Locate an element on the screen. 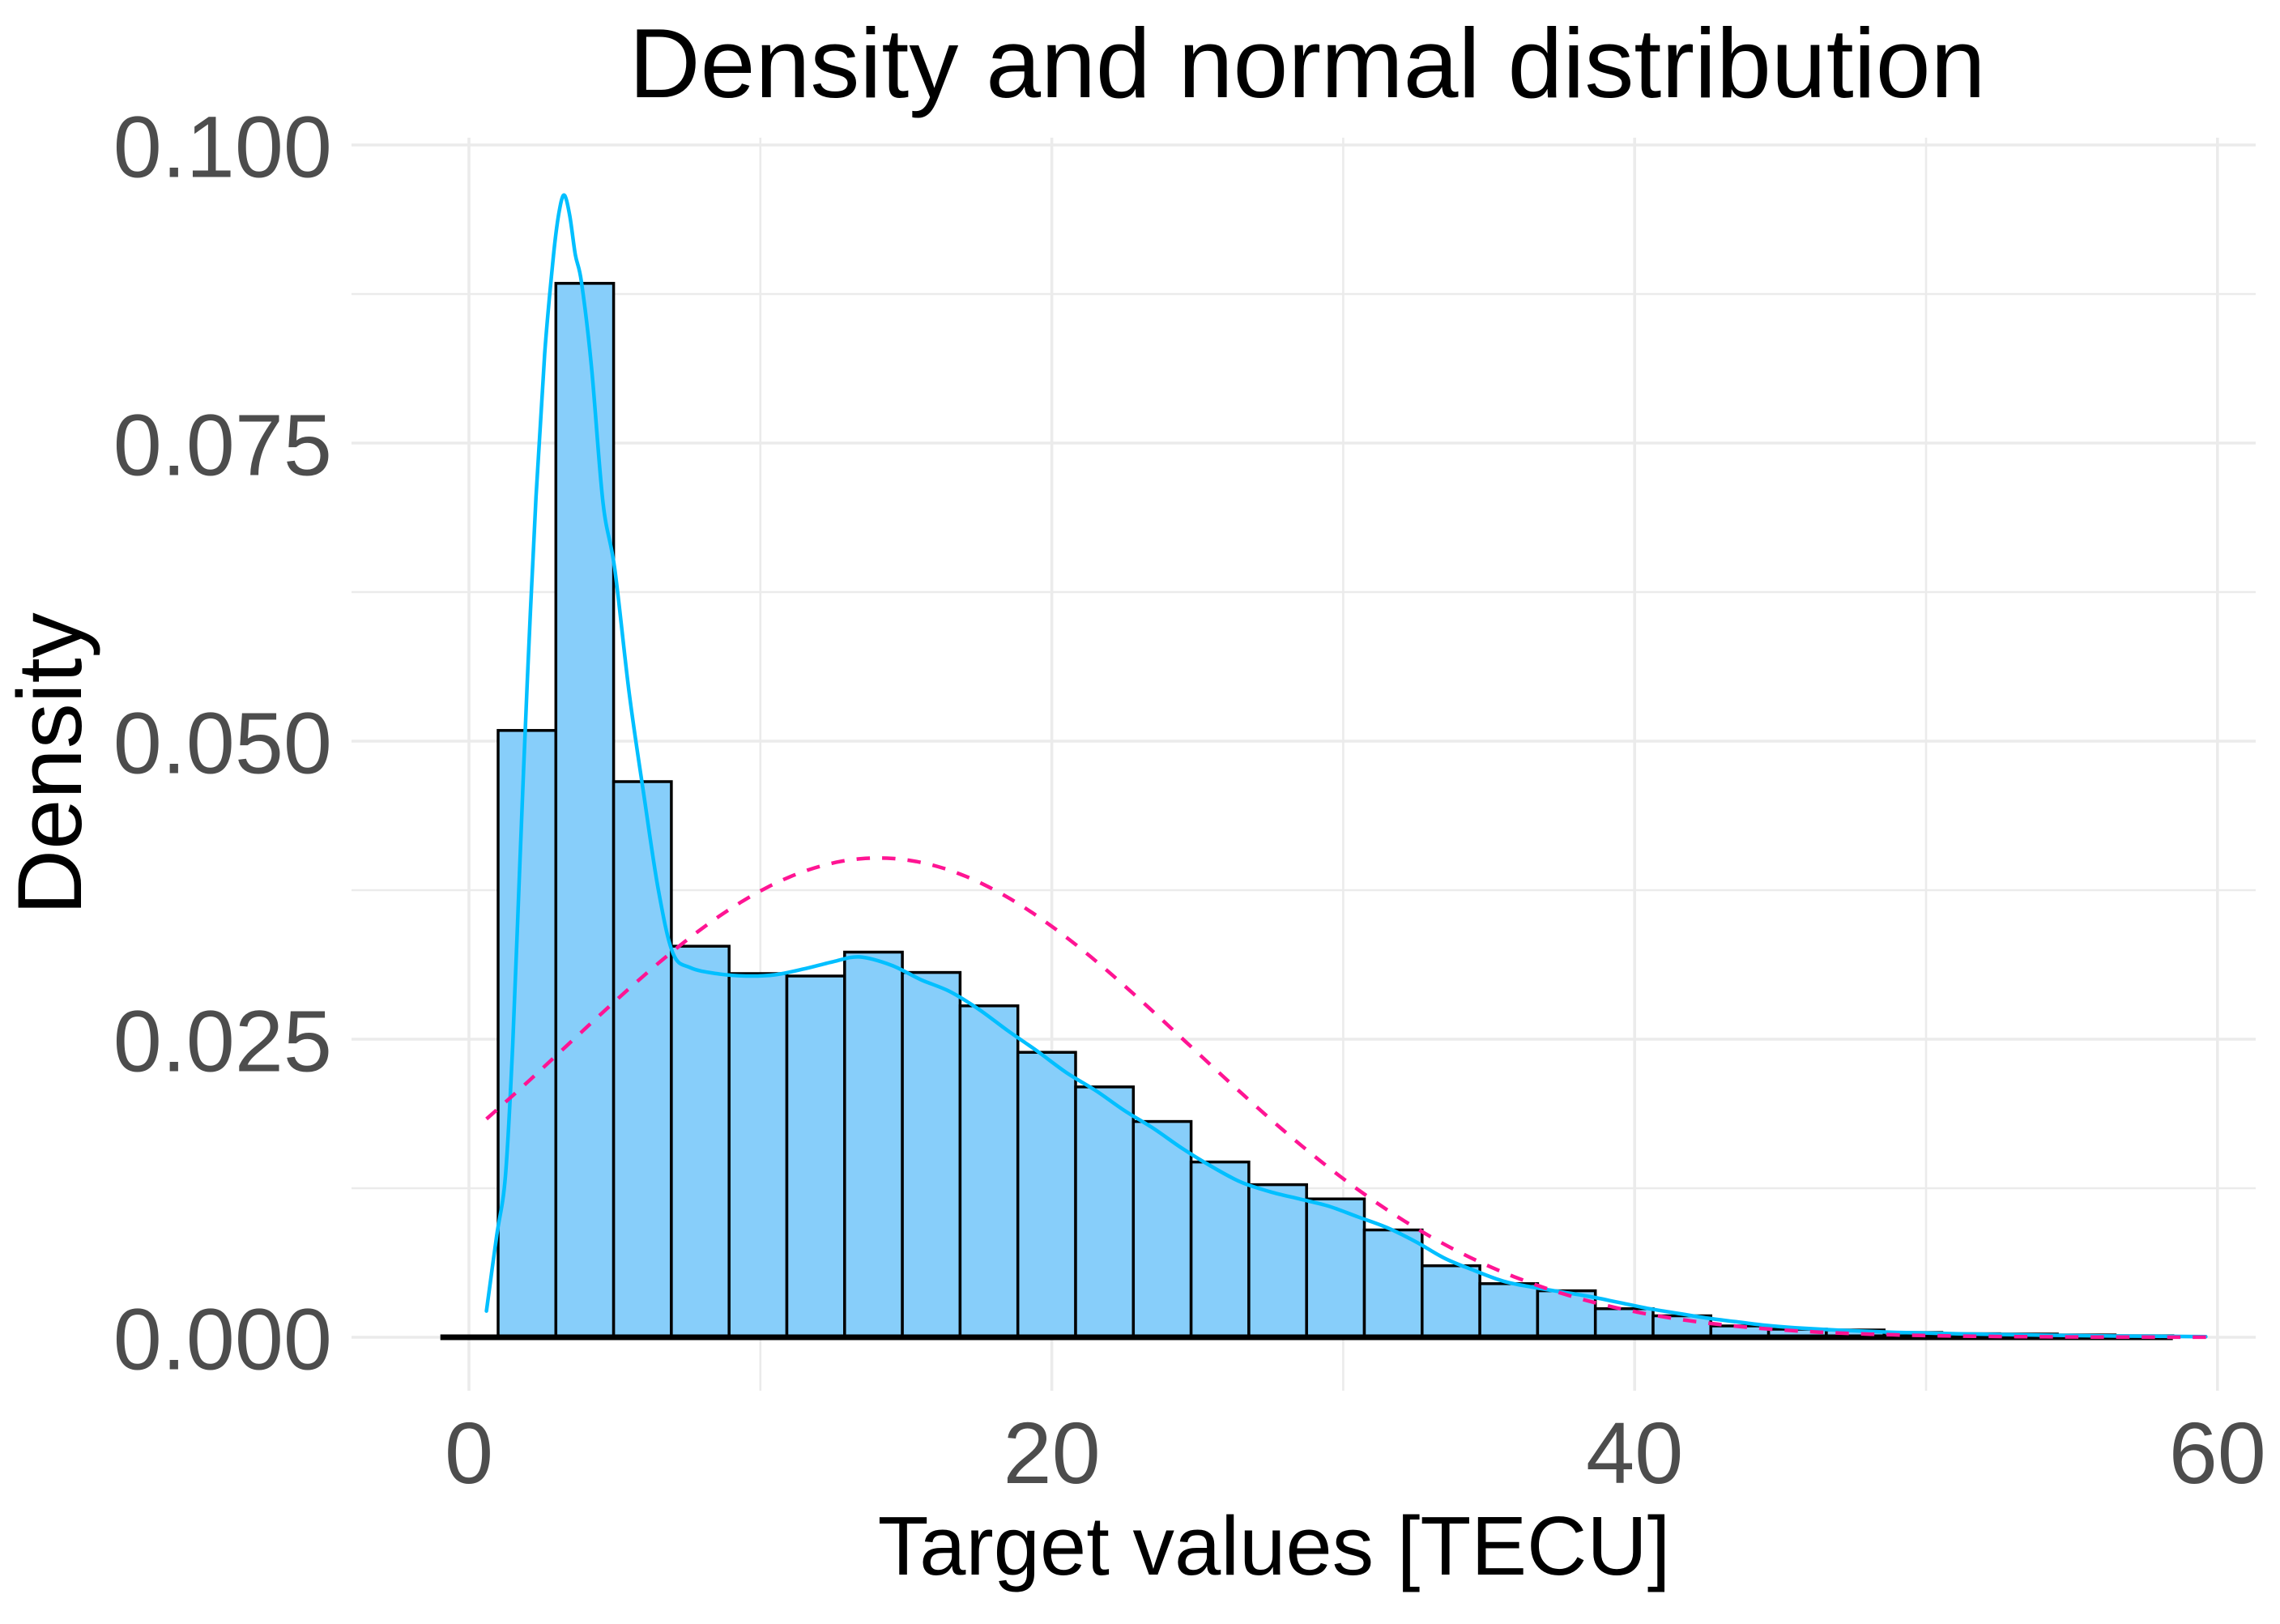 The image size is (2280, 1624). svg-text: Density is located at coordinates (50, 763).